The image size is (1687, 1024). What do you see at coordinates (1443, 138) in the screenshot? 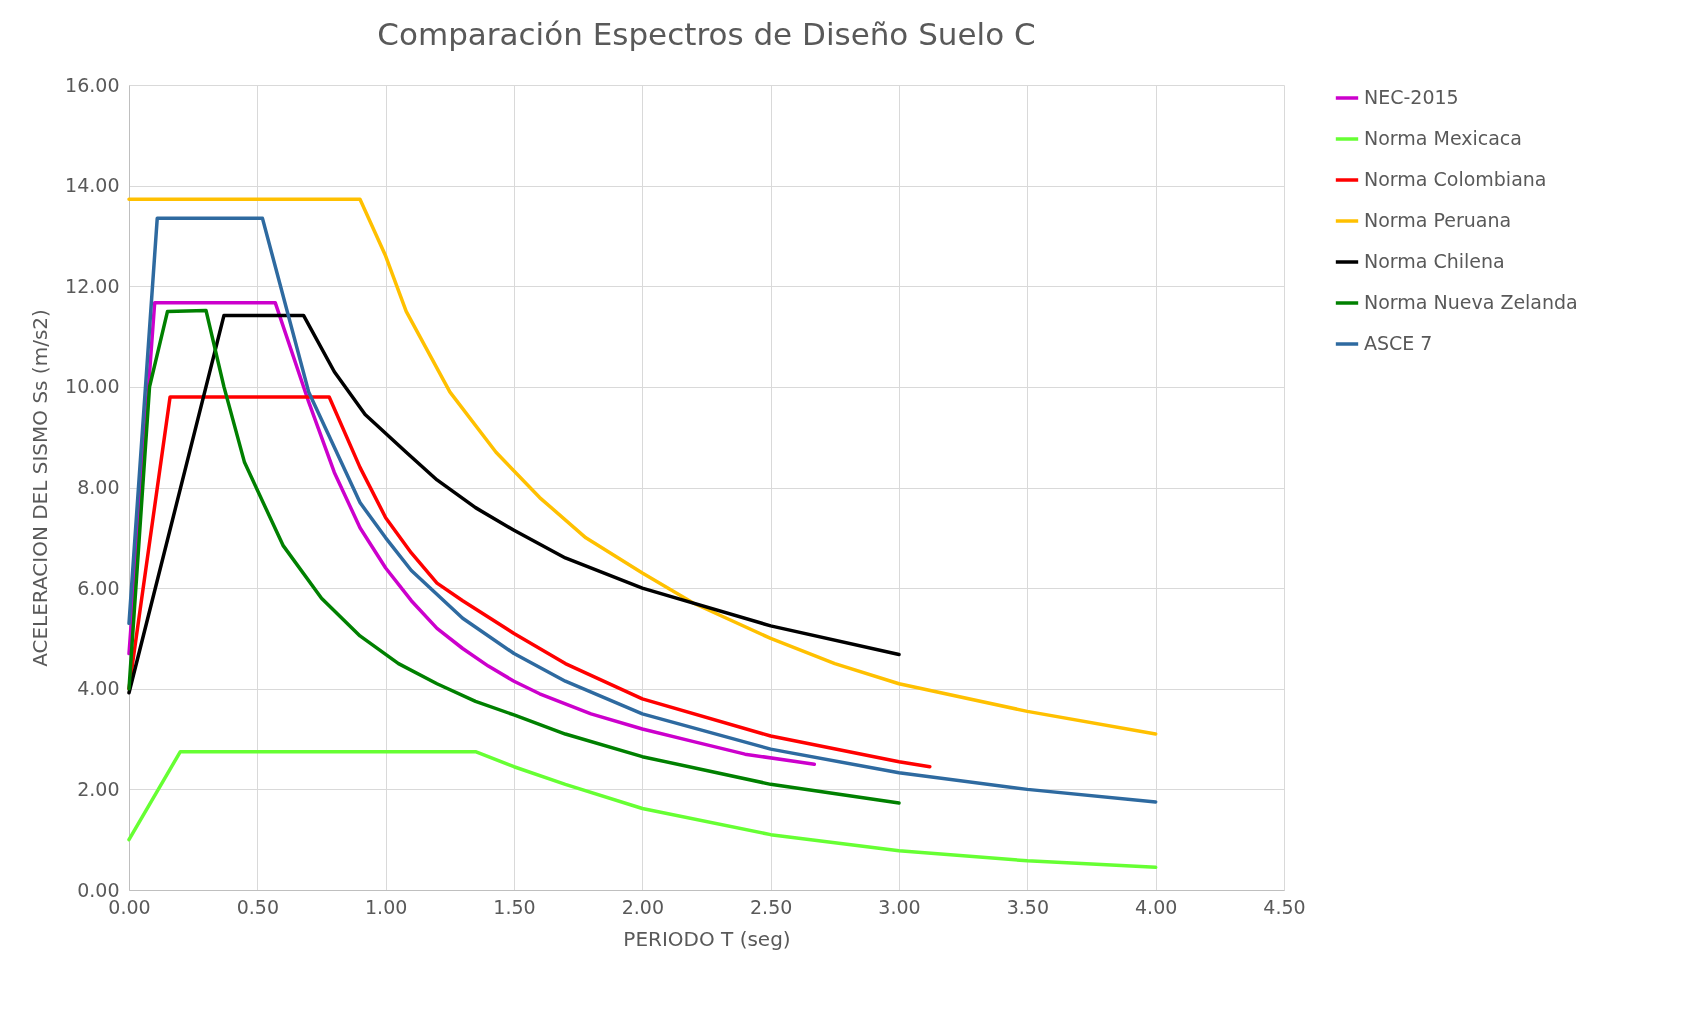
I see `legend-label: Norma Mexicaca` at bounding box center [1443, 138].